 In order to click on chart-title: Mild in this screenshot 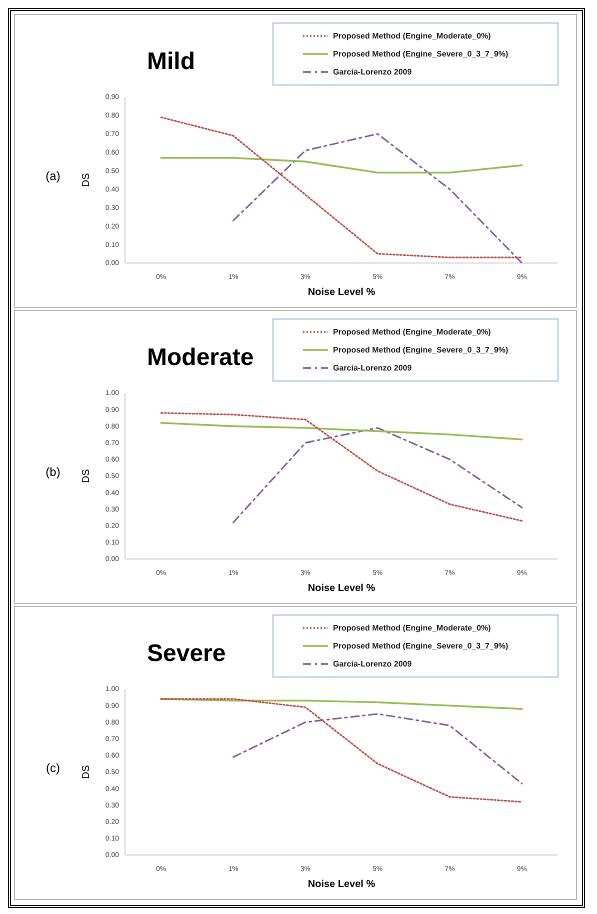, I will do `click(171, 61)`.